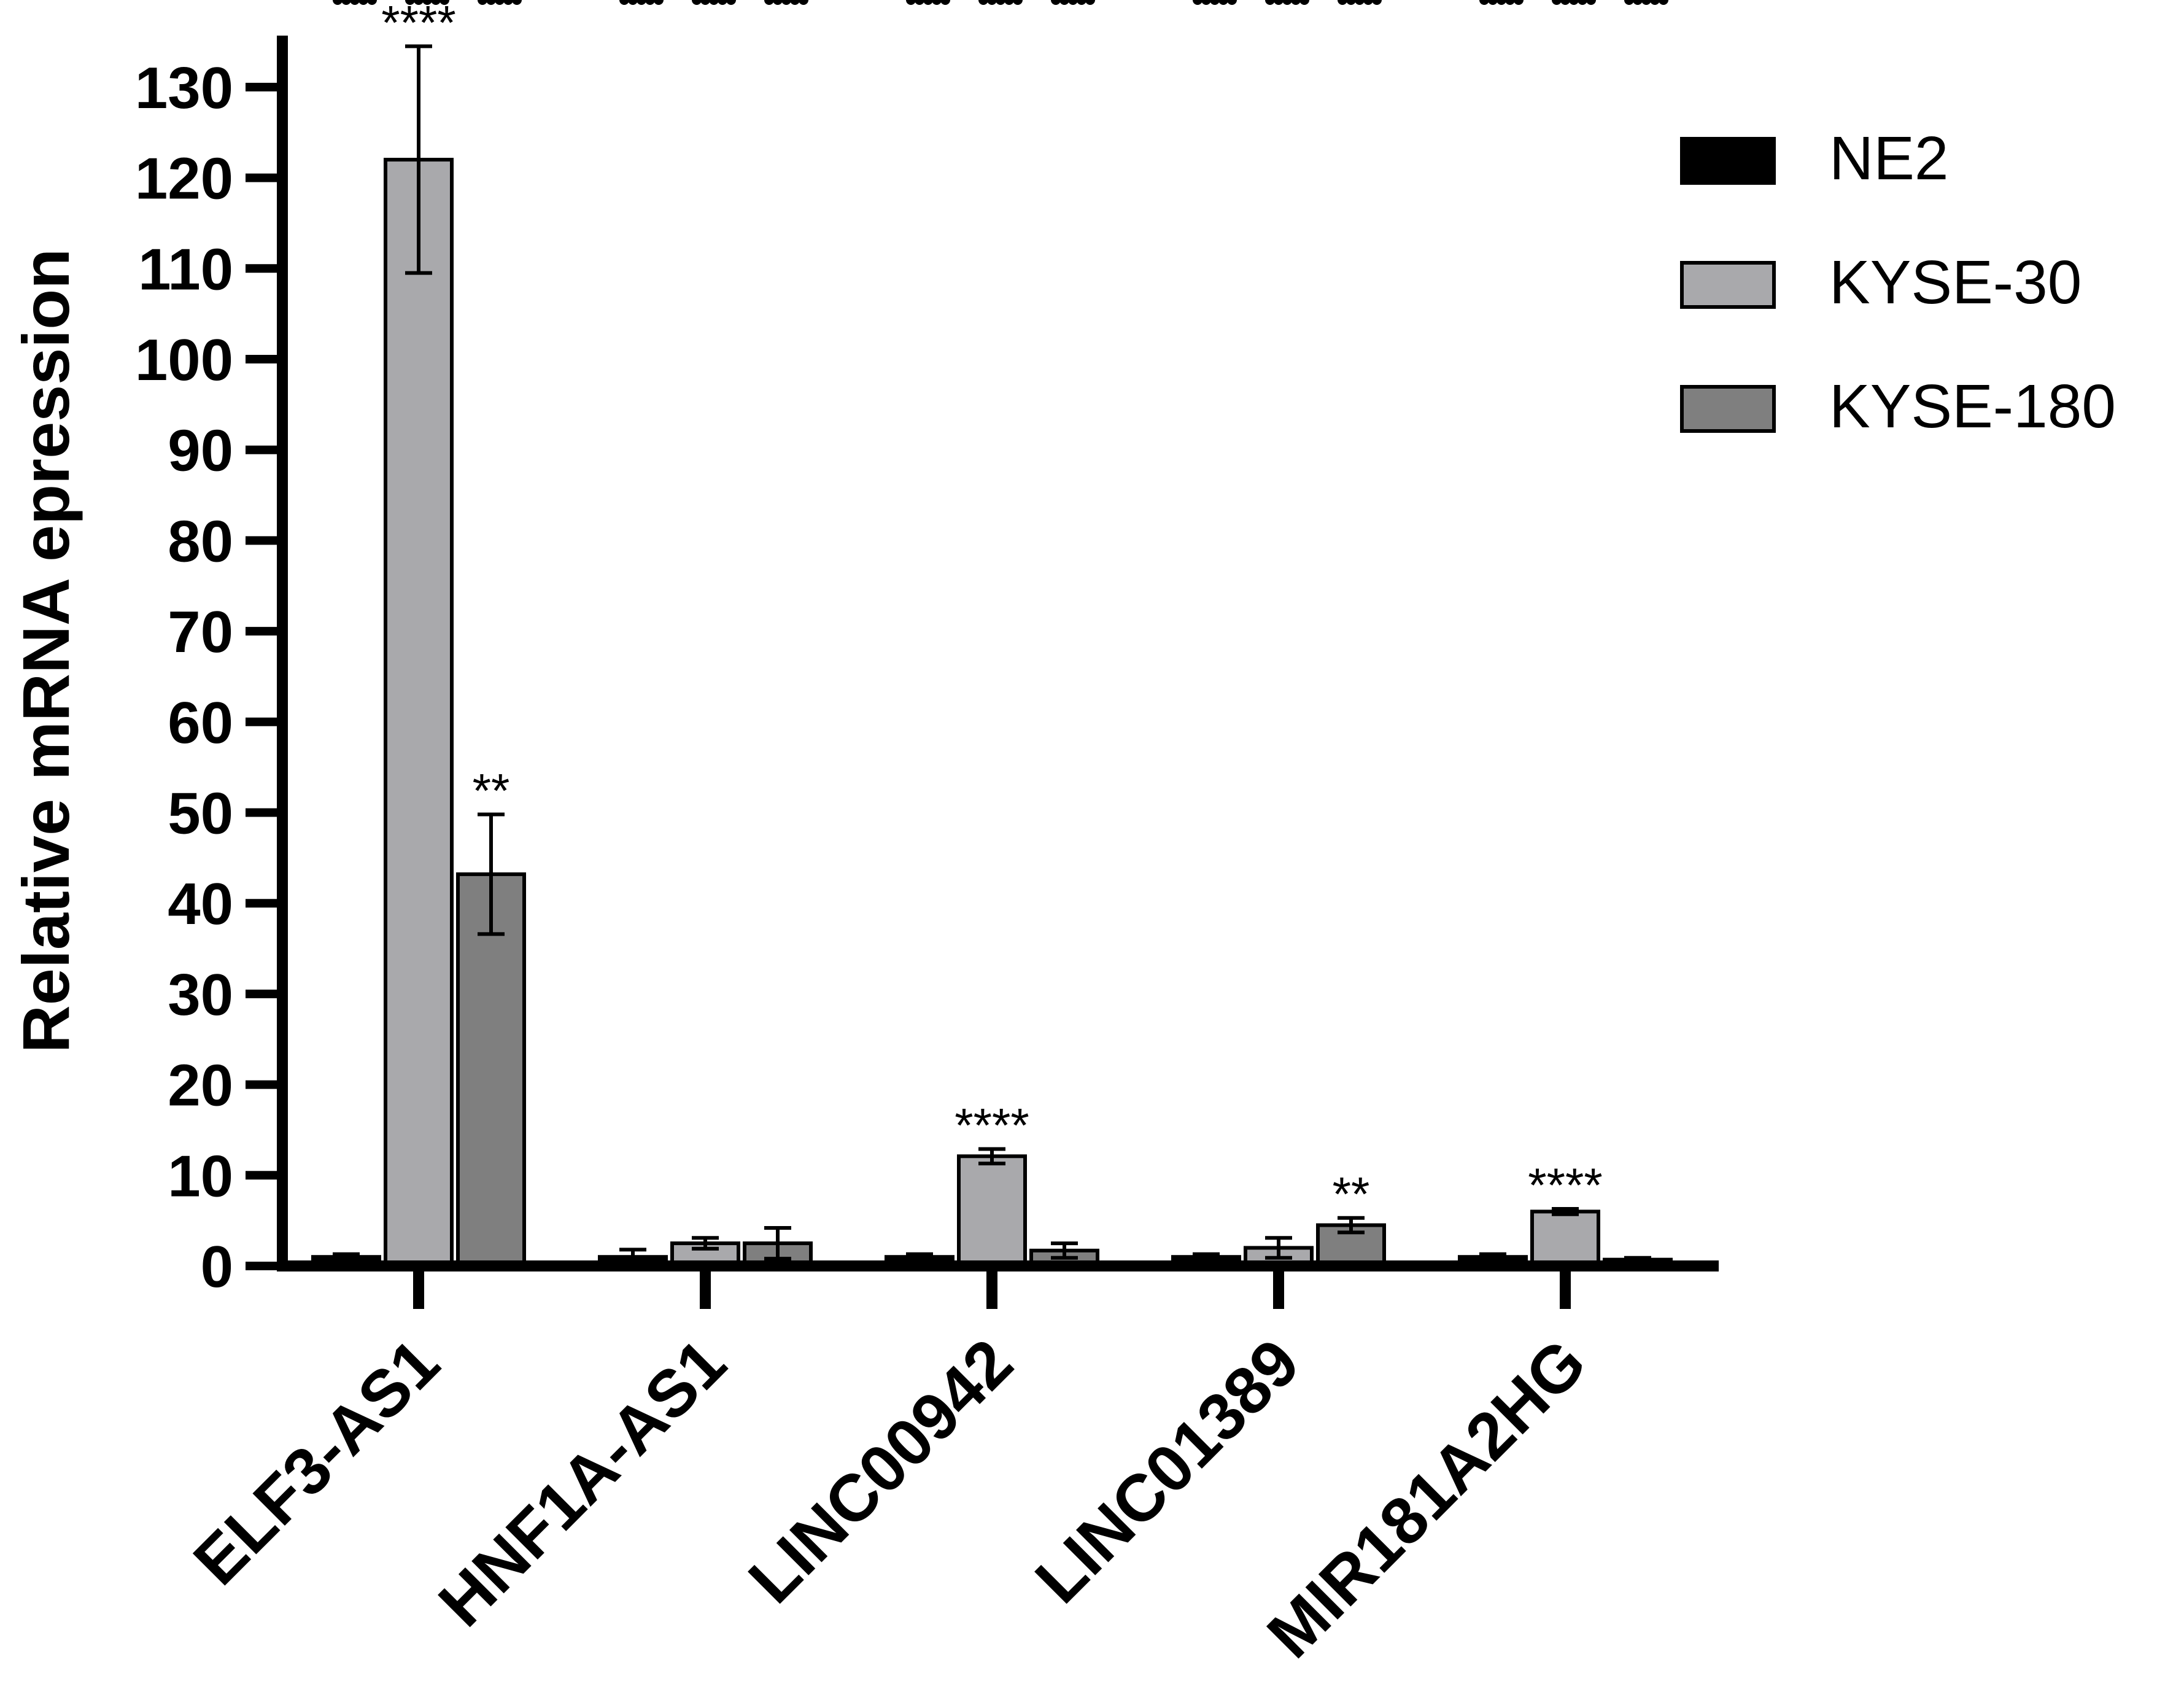 This screenshot has height=1681, width=2184. Describe the element at coordinates (1565, 1239) in the screenshot. I see `bar-kyse-30-mir181a2hg` at that location.